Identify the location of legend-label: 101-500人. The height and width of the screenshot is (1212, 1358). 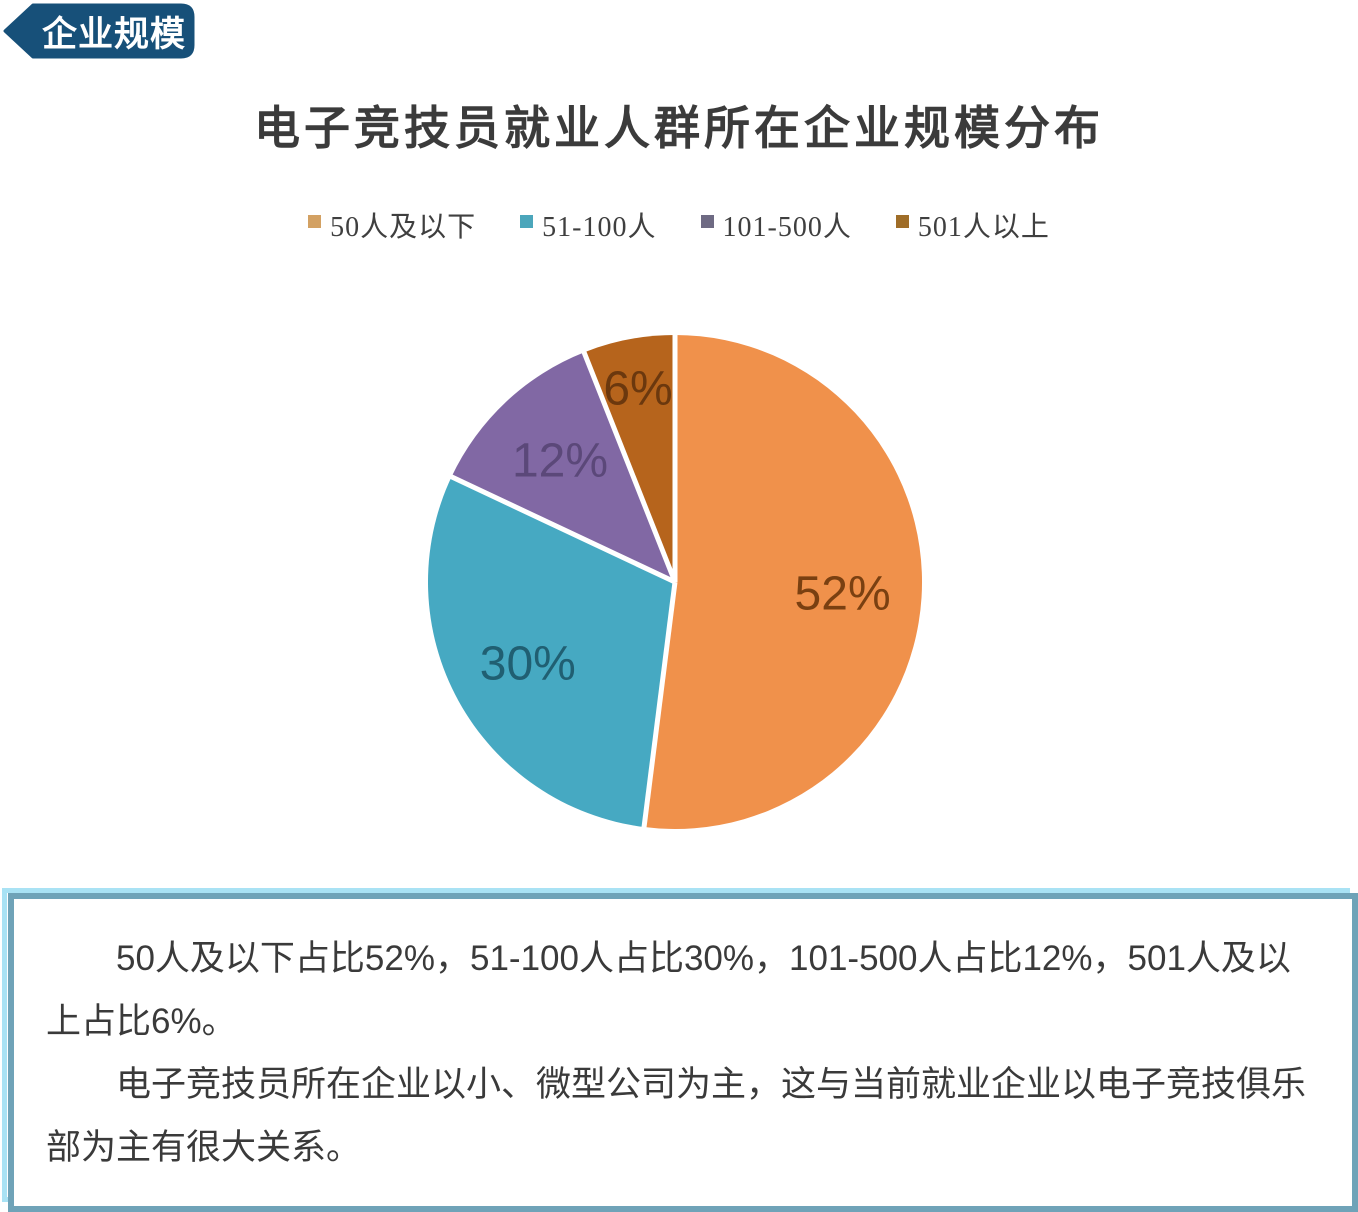
(787, 227).